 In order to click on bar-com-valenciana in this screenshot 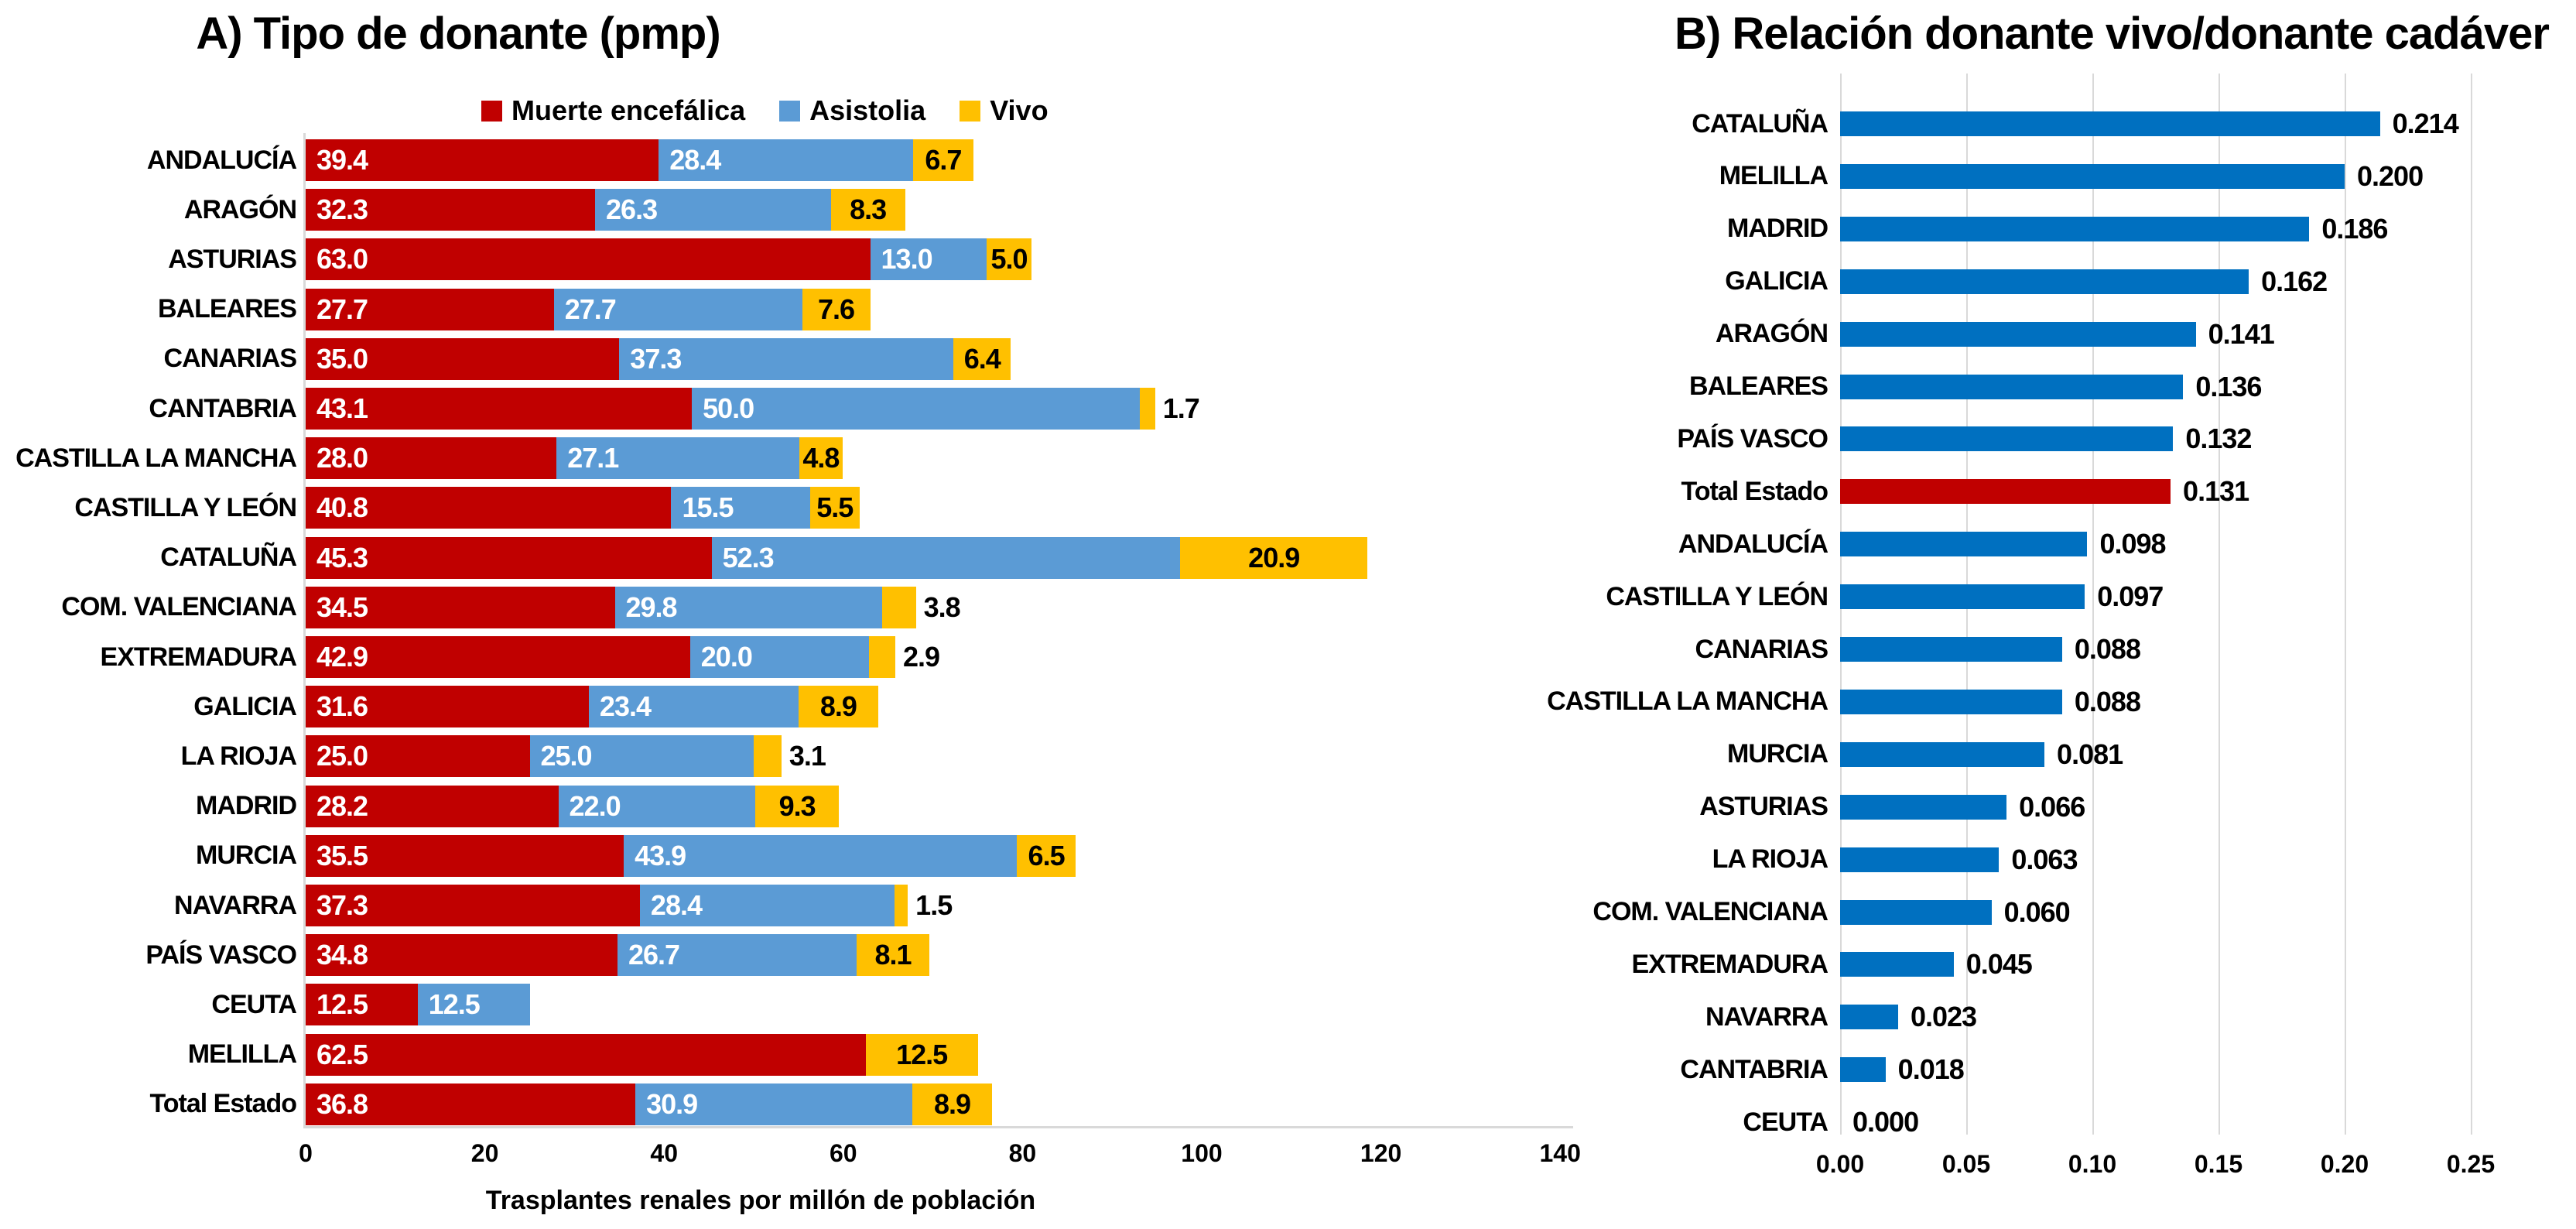, I will do `click(1916, 912)`.